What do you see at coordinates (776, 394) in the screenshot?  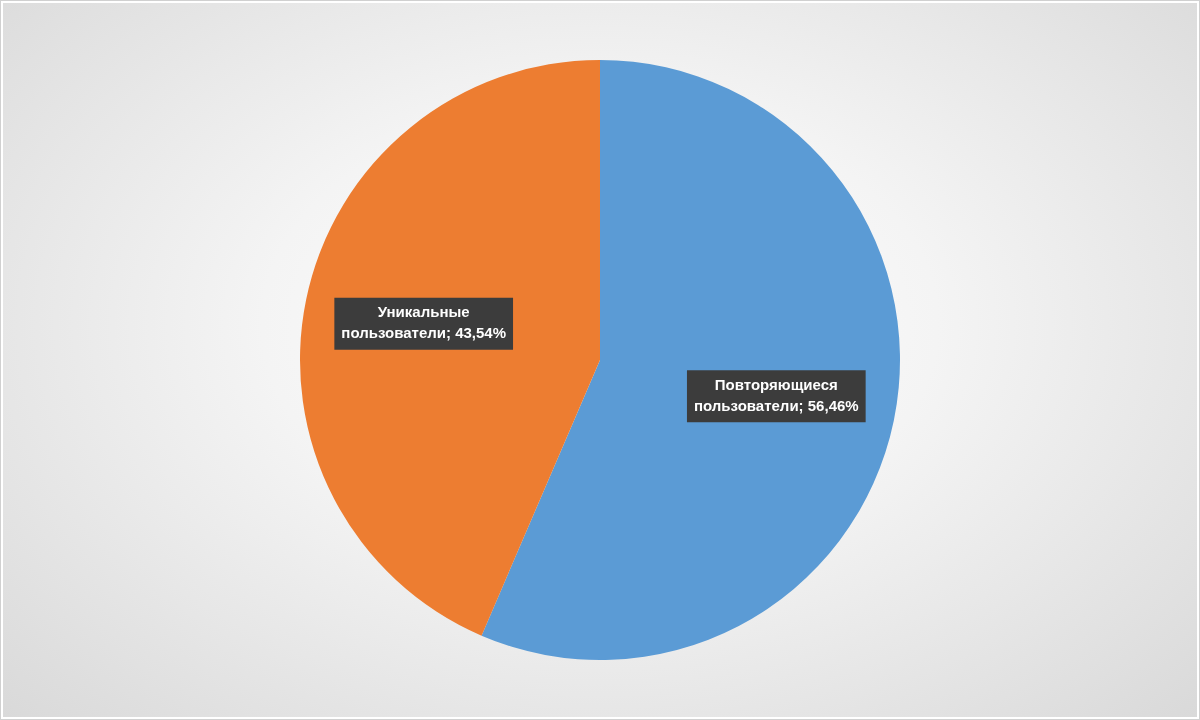 I see `slice-label: Повторяющиеся пользователи; 56,46%` at bounding box center [776, 394].